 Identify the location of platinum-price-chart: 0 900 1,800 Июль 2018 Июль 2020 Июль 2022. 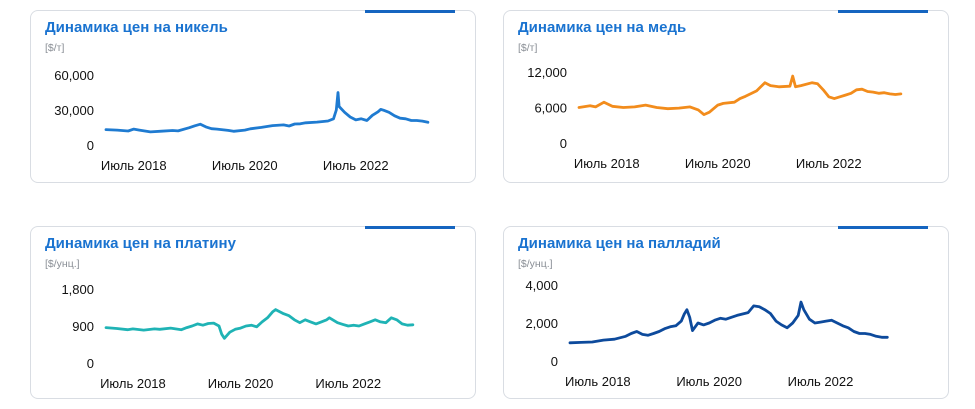
(238, 336).